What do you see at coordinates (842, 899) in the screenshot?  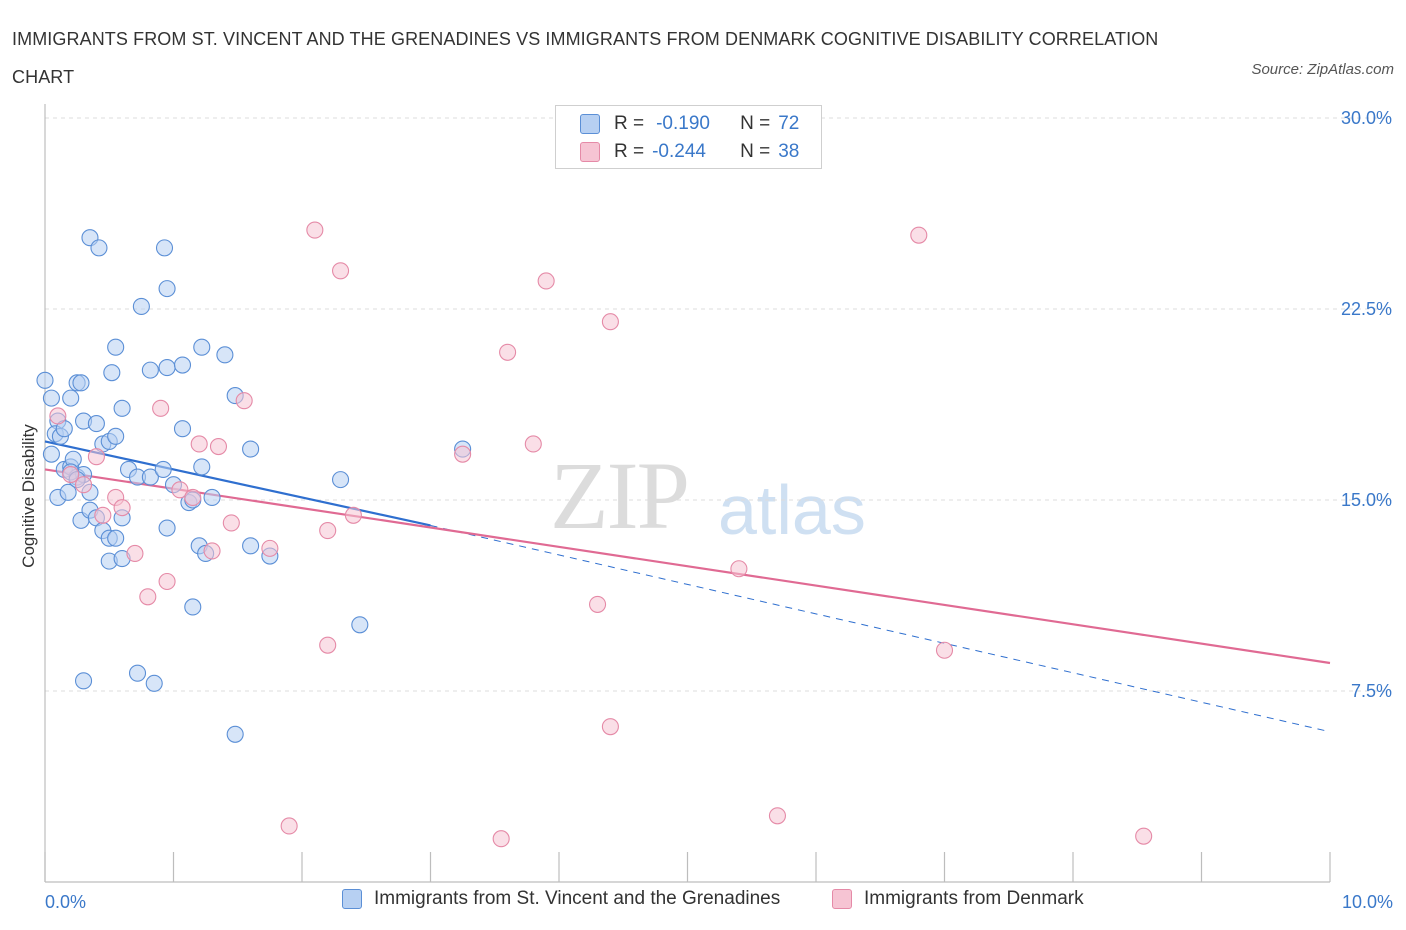 I see `series-legend-swatch-pink` at bounding box center [842, 899].